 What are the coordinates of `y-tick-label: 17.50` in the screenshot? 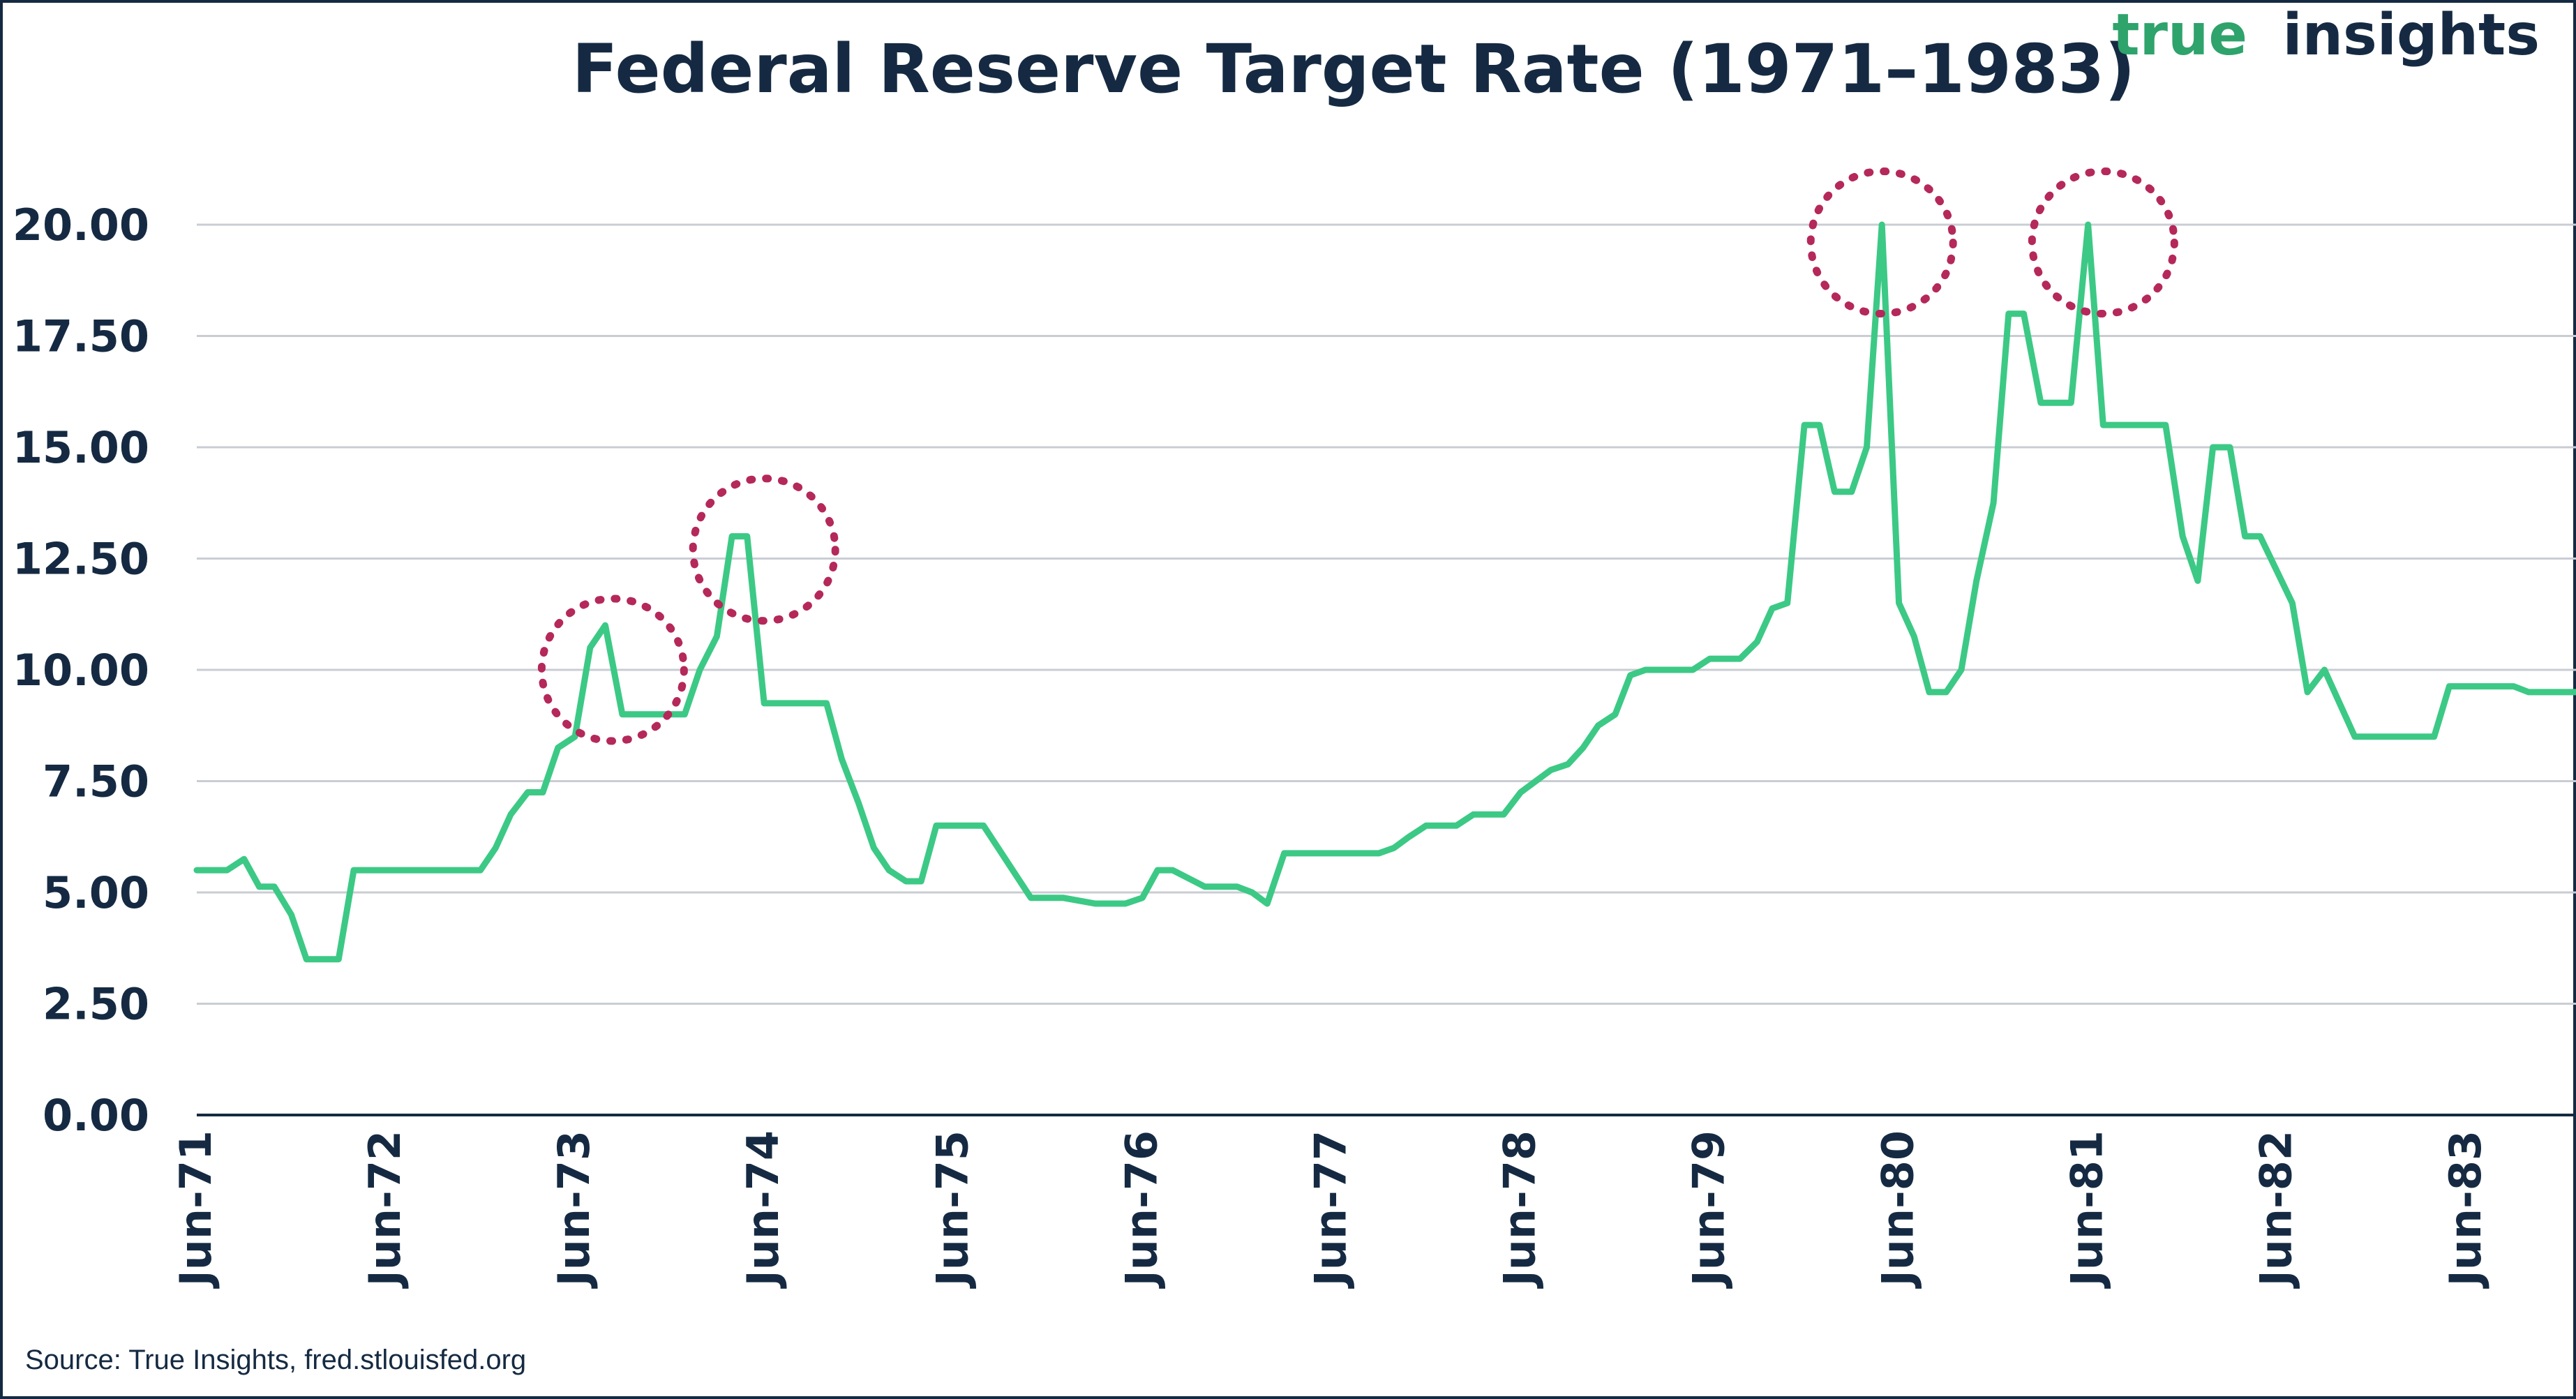 It's located at (81, 336).